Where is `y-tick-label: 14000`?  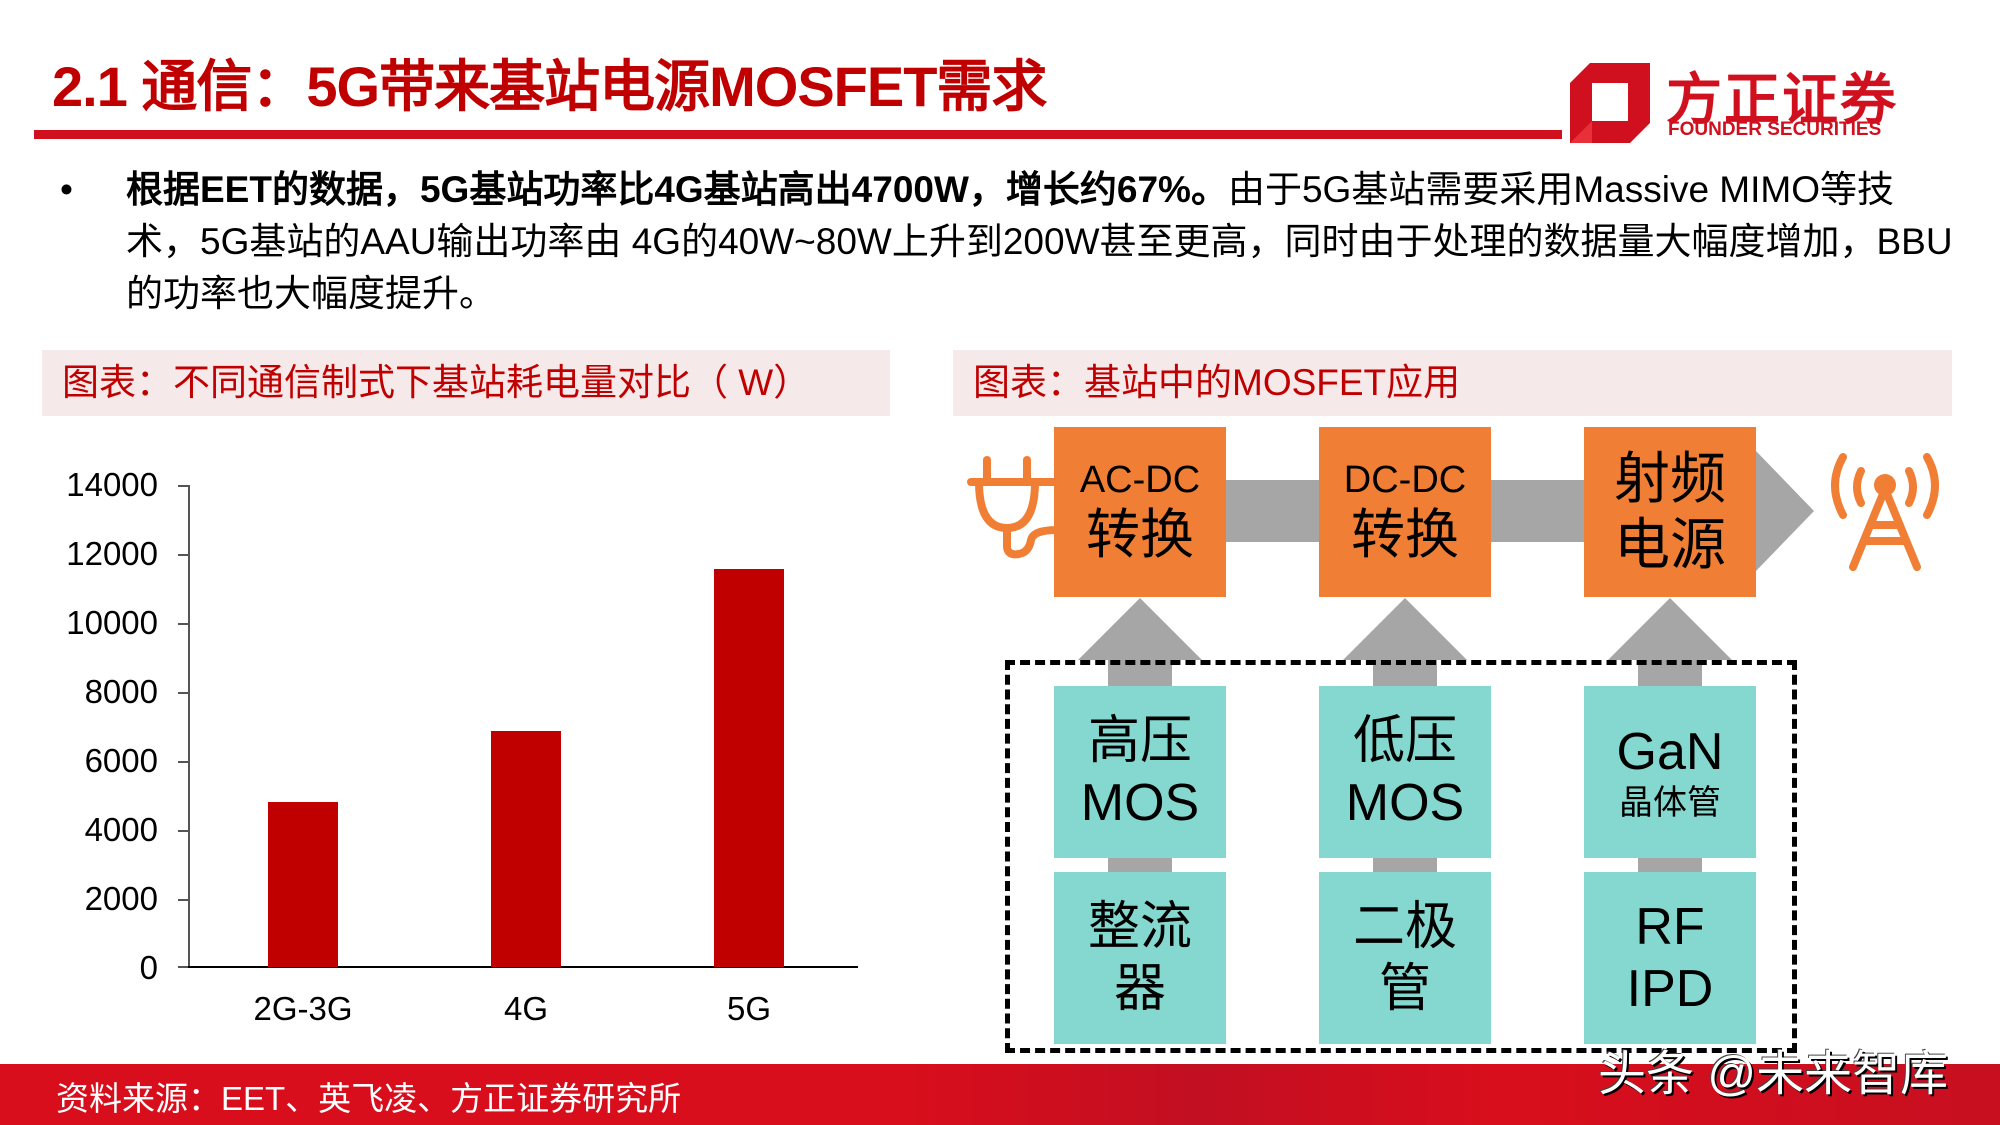
y-tick-label: 14000 is located at coordinates (112, 484).